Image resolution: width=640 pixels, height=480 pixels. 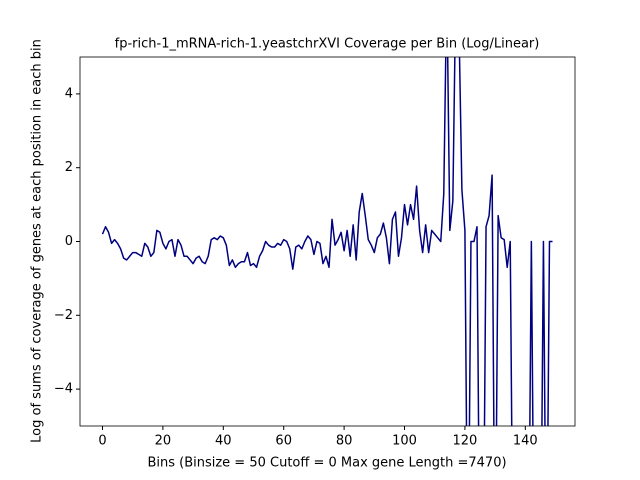 I want to click on y-tick-label: 4, so click(x=69, y=93).